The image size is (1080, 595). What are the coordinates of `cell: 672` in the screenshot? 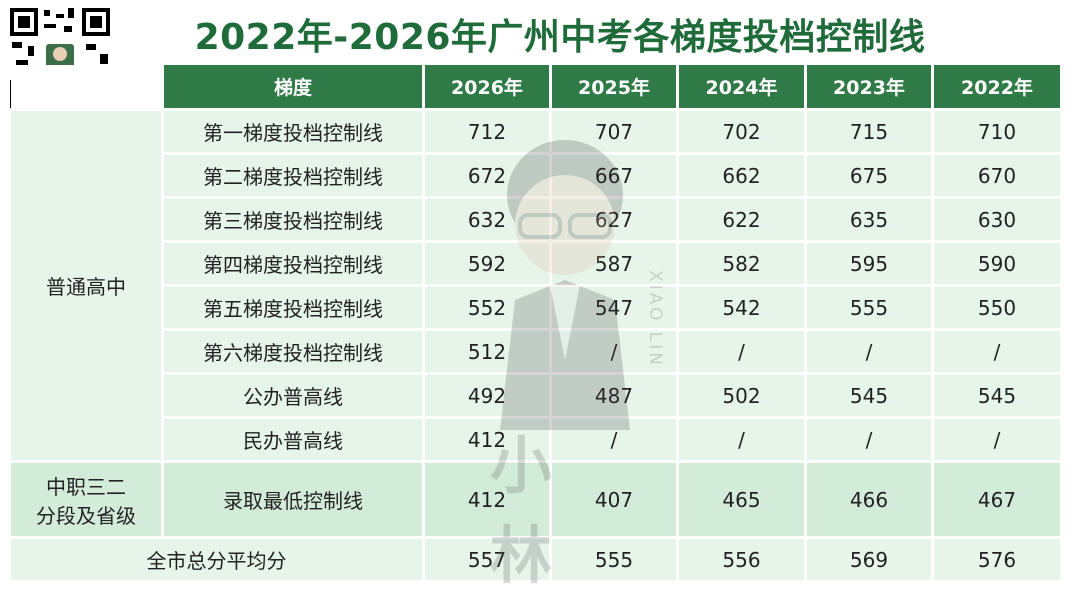 It's located at (487, 175).